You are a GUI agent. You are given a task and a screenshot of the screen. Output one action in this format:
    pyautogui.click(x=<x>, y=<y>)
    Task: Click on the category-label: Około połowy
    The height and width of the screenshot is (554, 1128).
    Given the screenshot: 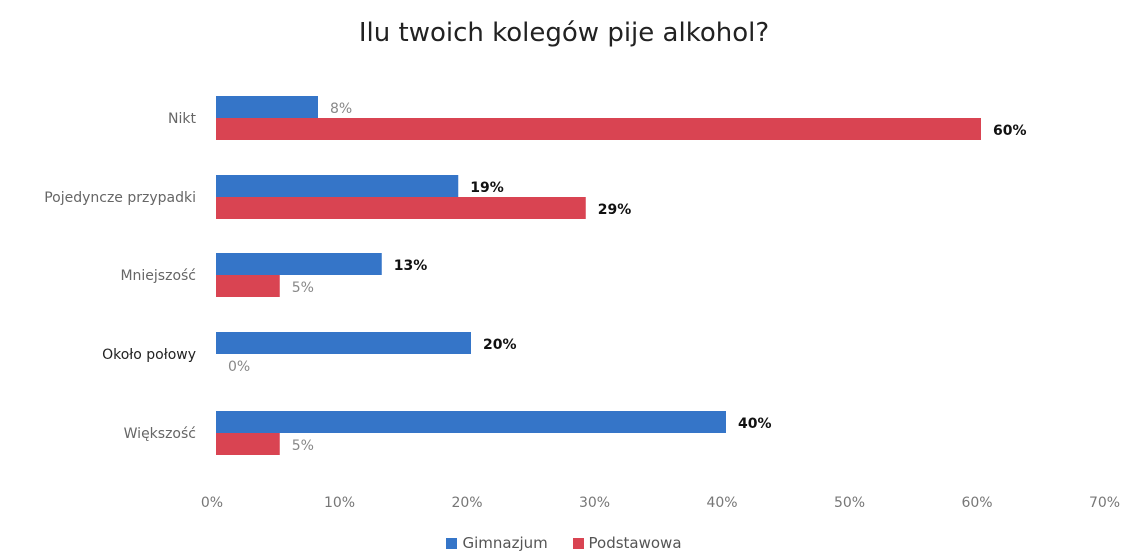 What is the action you would take?
    pyautogui.click(x=149, y=355)
    